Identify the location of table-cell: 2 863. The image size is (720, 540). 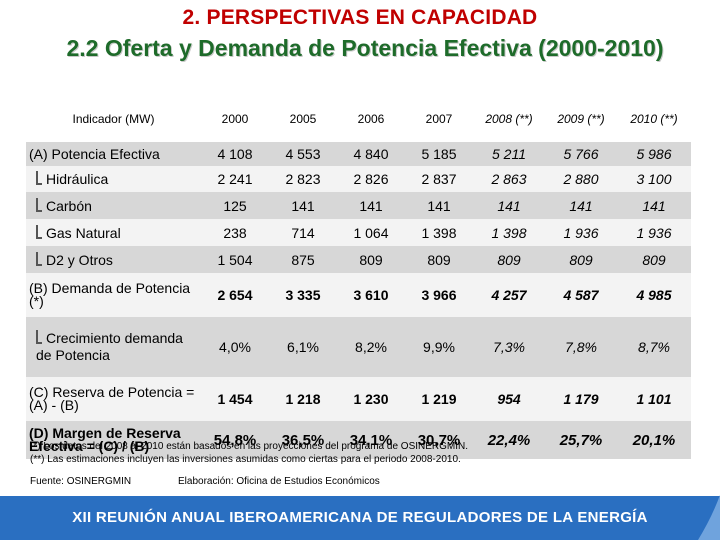
(509, 179).